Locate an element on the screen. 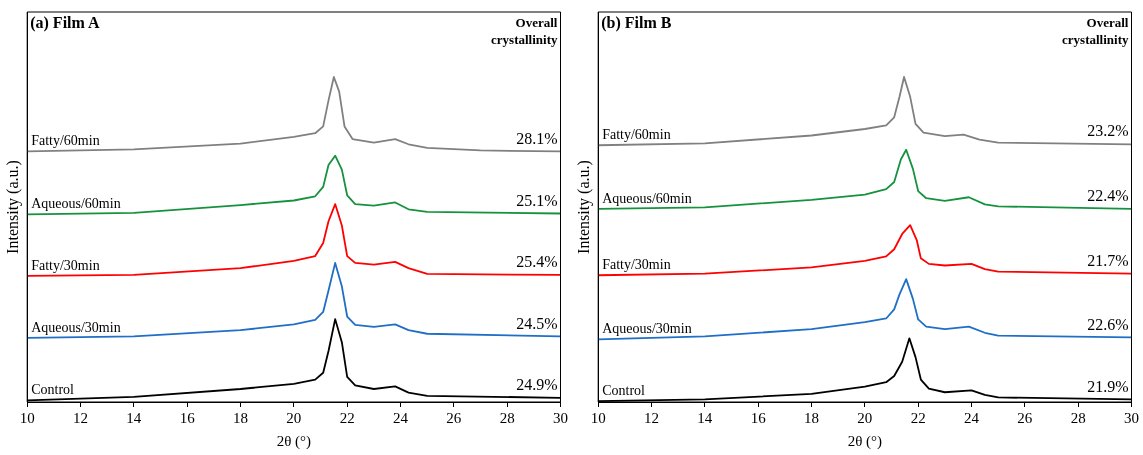 The image size is (1143, 455). annotation: 25.4% is located at coordinates (537, 262).